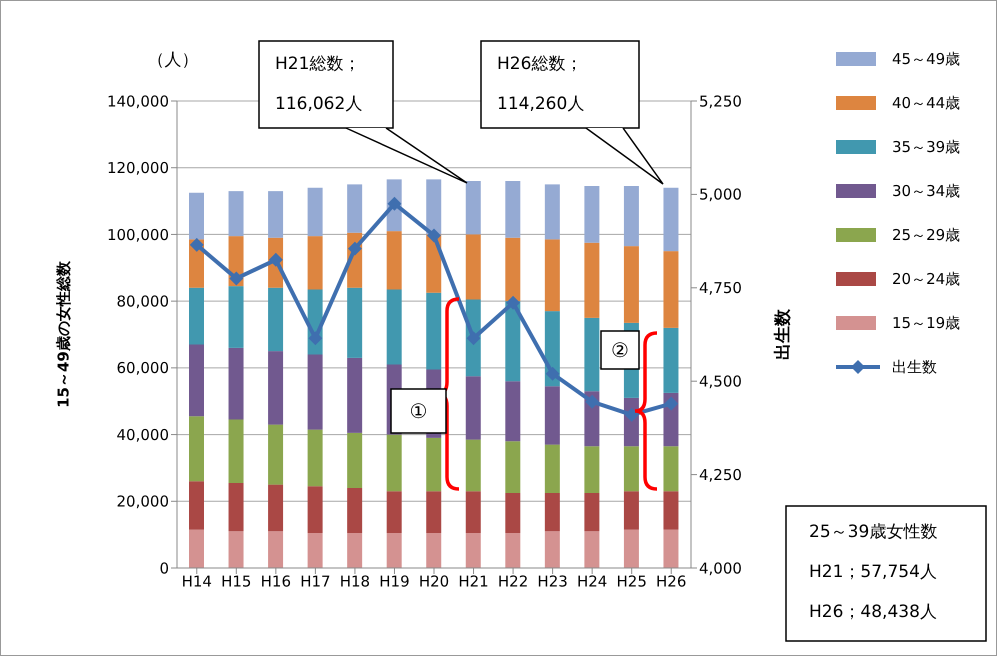 Image resolution: width=997 pixels, height=656 pixels. Describe the element at coordinates (142, 501) in the screenshot. I see `y-tick-label: 20,000` at that location.